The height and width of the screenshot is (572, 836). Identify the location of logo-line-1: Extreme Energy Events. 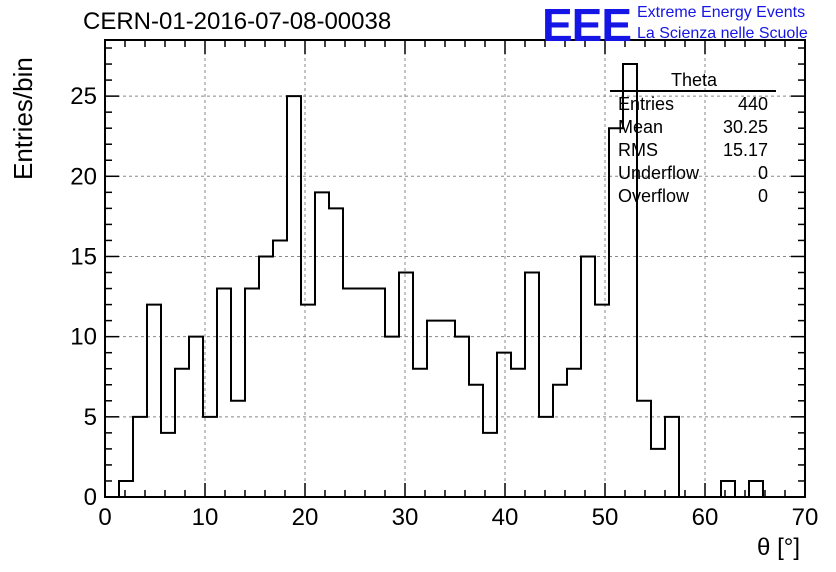
(721, 12).